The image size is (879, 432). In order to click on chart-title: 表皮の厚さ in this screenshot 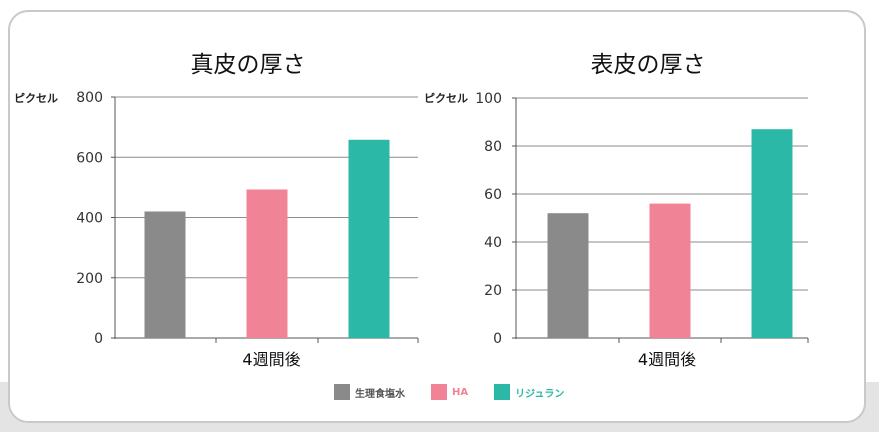, I will do `click(648, 65)`.